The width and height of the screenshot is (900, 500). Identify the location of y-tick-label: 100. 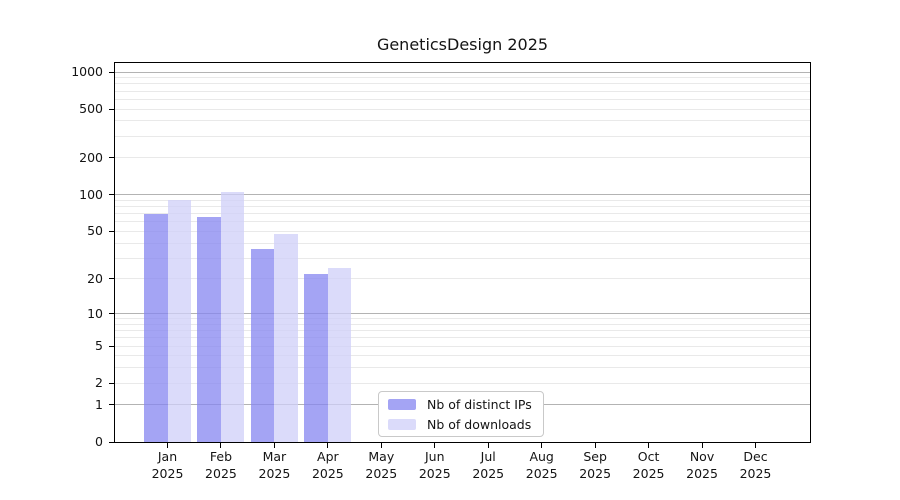
(91, 194).